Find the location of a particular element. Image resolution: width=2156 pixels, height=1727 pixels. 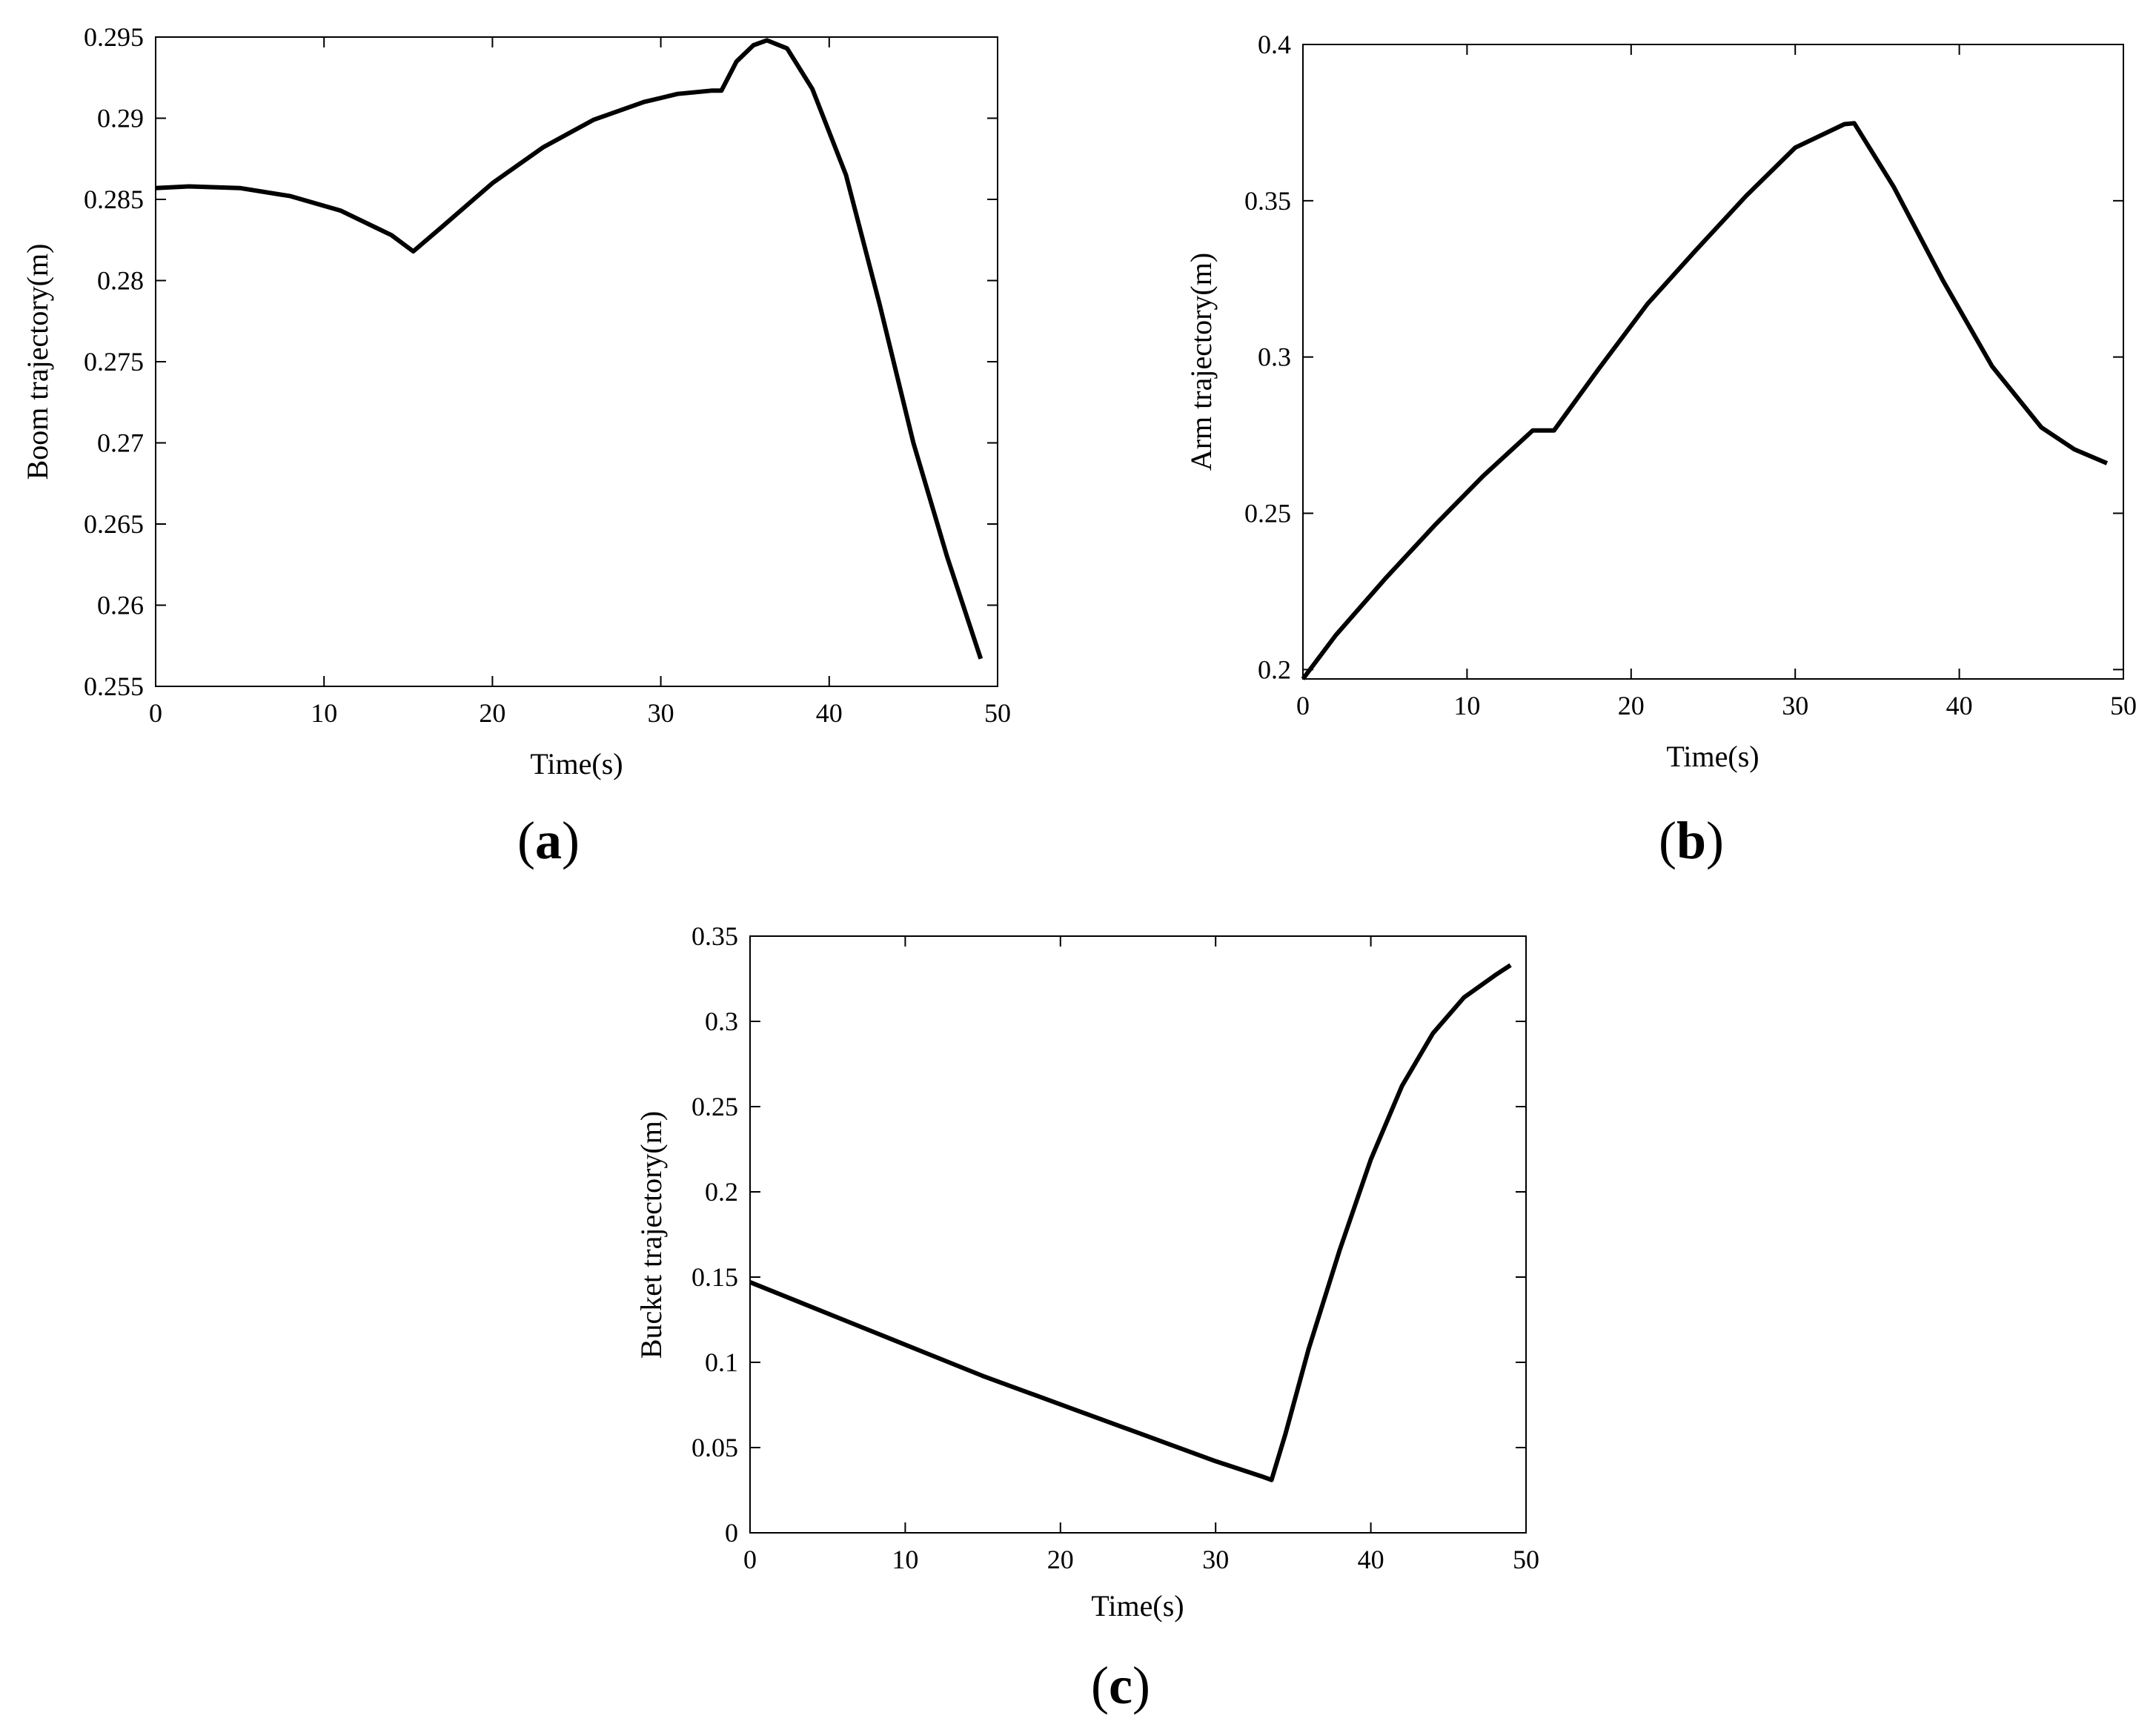

y-axis-label-c: Bucket trajectory(m) is located at coordinates (651, 1235).